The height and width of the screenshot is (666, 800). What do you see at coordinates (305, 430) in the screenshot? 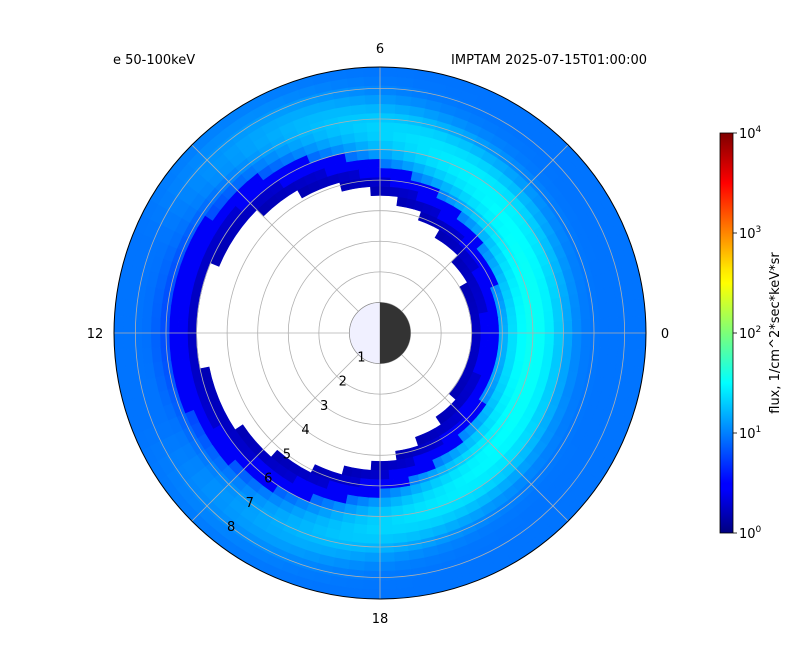
I see `radial-tick-label: 4` at bounding box center [305, 430].